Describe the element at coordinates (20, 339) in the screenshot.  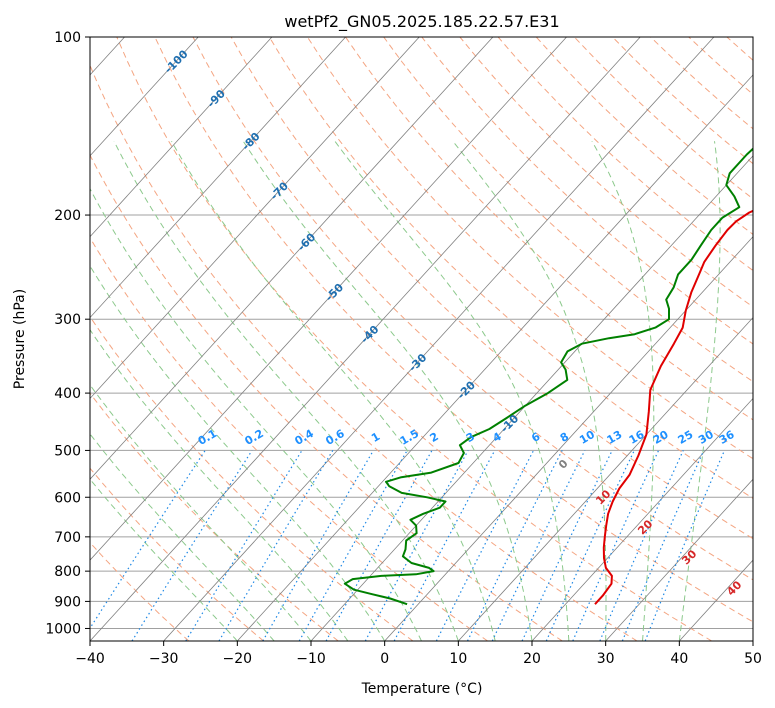
I see `y-axis-label: Pressure (hPa)` at that location.